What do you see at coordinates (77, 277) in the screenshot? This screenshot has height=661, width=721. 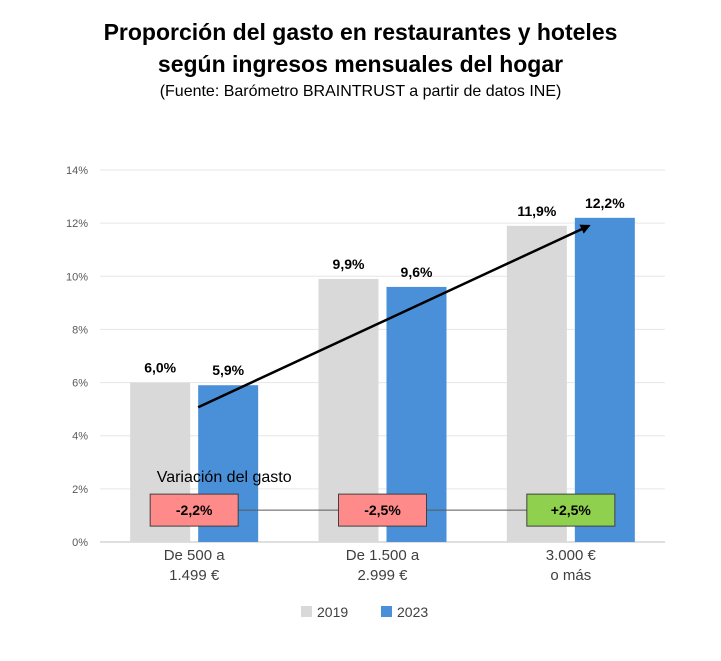 I see `y-tick-label: 10%` at bounding box center [77, 277].